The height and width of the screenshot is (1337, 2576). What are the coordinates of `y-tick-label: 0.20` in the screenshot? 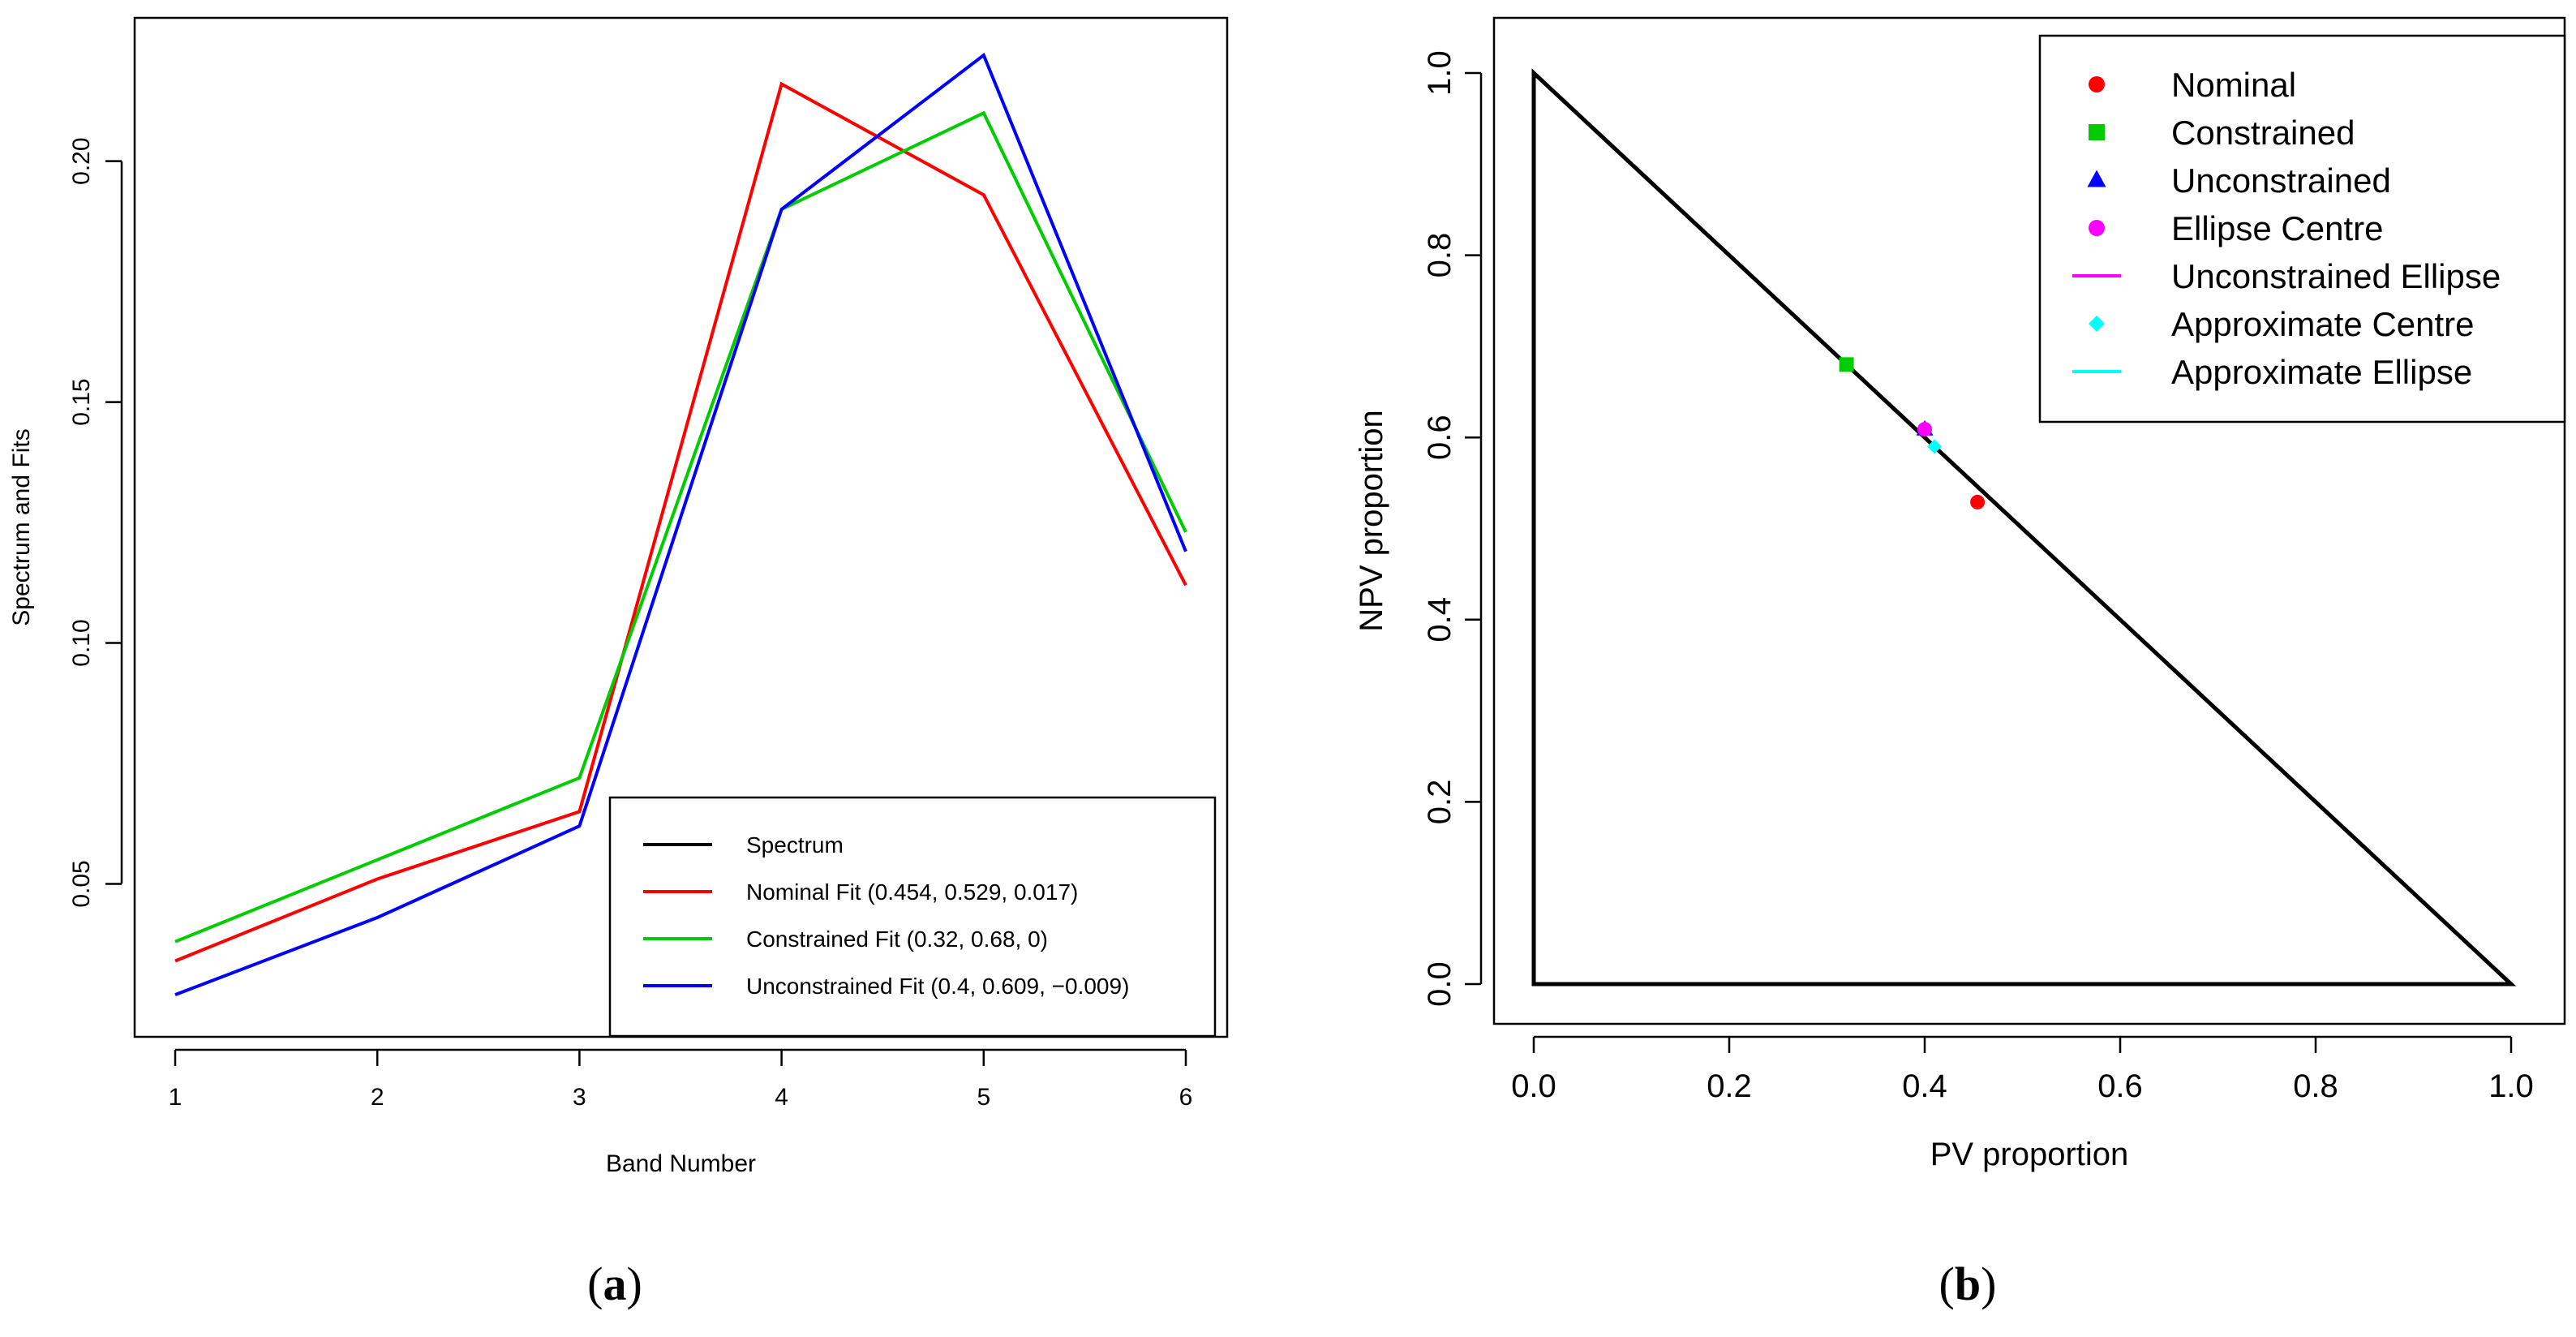 It's located at (81, 160).